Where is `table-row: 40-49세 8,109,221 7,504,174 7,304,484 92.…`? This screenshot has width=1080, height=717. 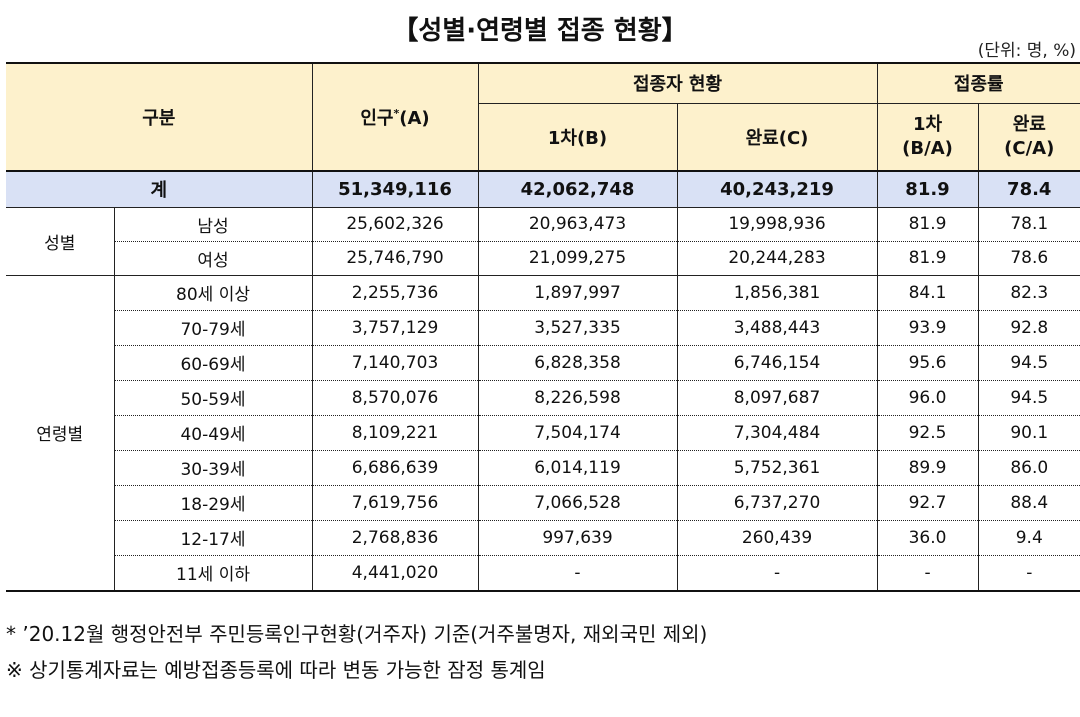
table-row: 40-49세 8,109,221 7,504,174 7,304,484 92.… is located at coordinates (543, 432).